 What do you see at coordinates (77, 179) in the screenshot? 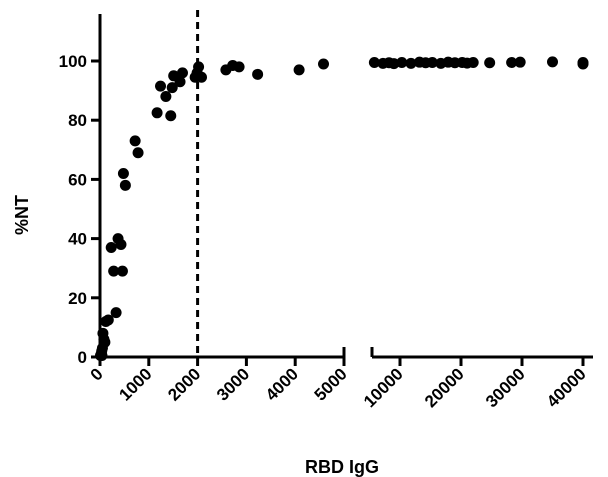
I see `y-tick-label: 60` at bounding box center [77, 179].